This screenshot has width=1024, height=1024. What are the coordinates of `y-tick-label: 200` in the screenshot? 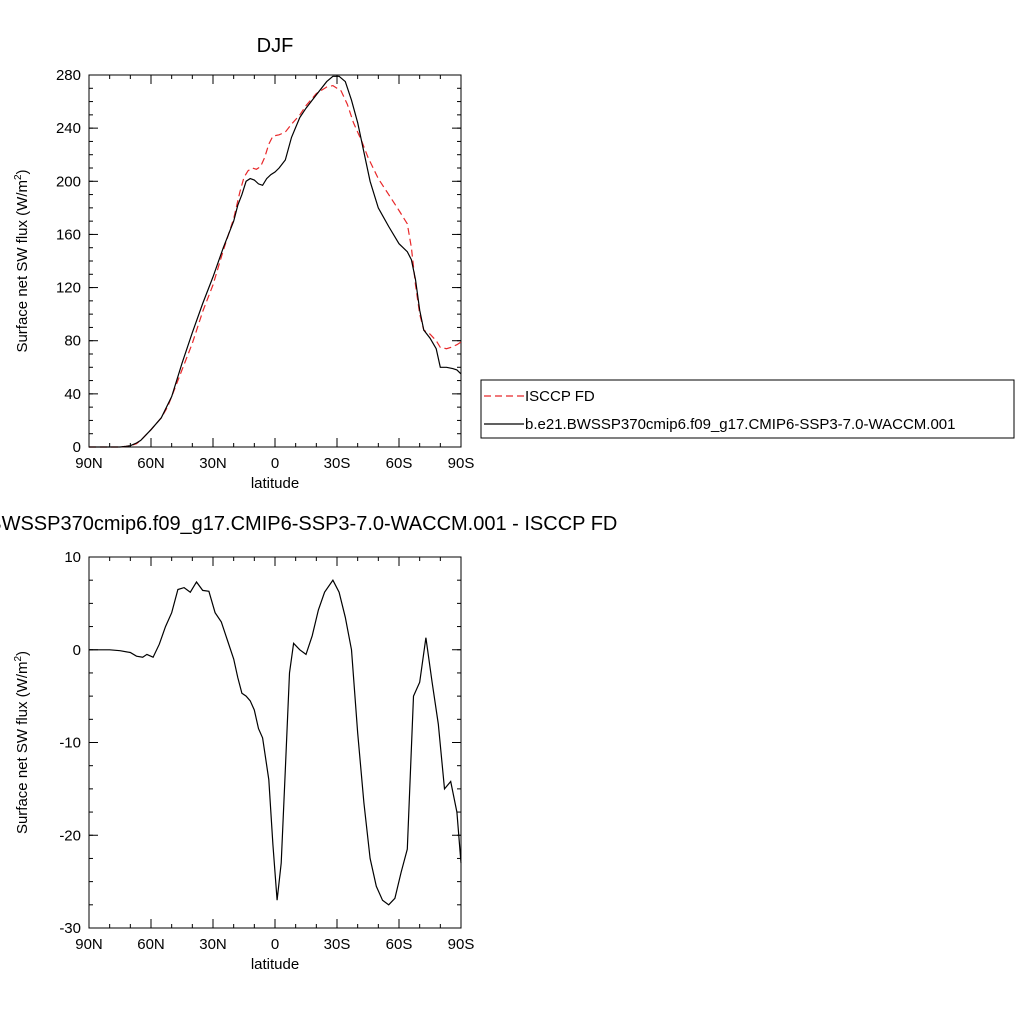 It's located at (68, 181).